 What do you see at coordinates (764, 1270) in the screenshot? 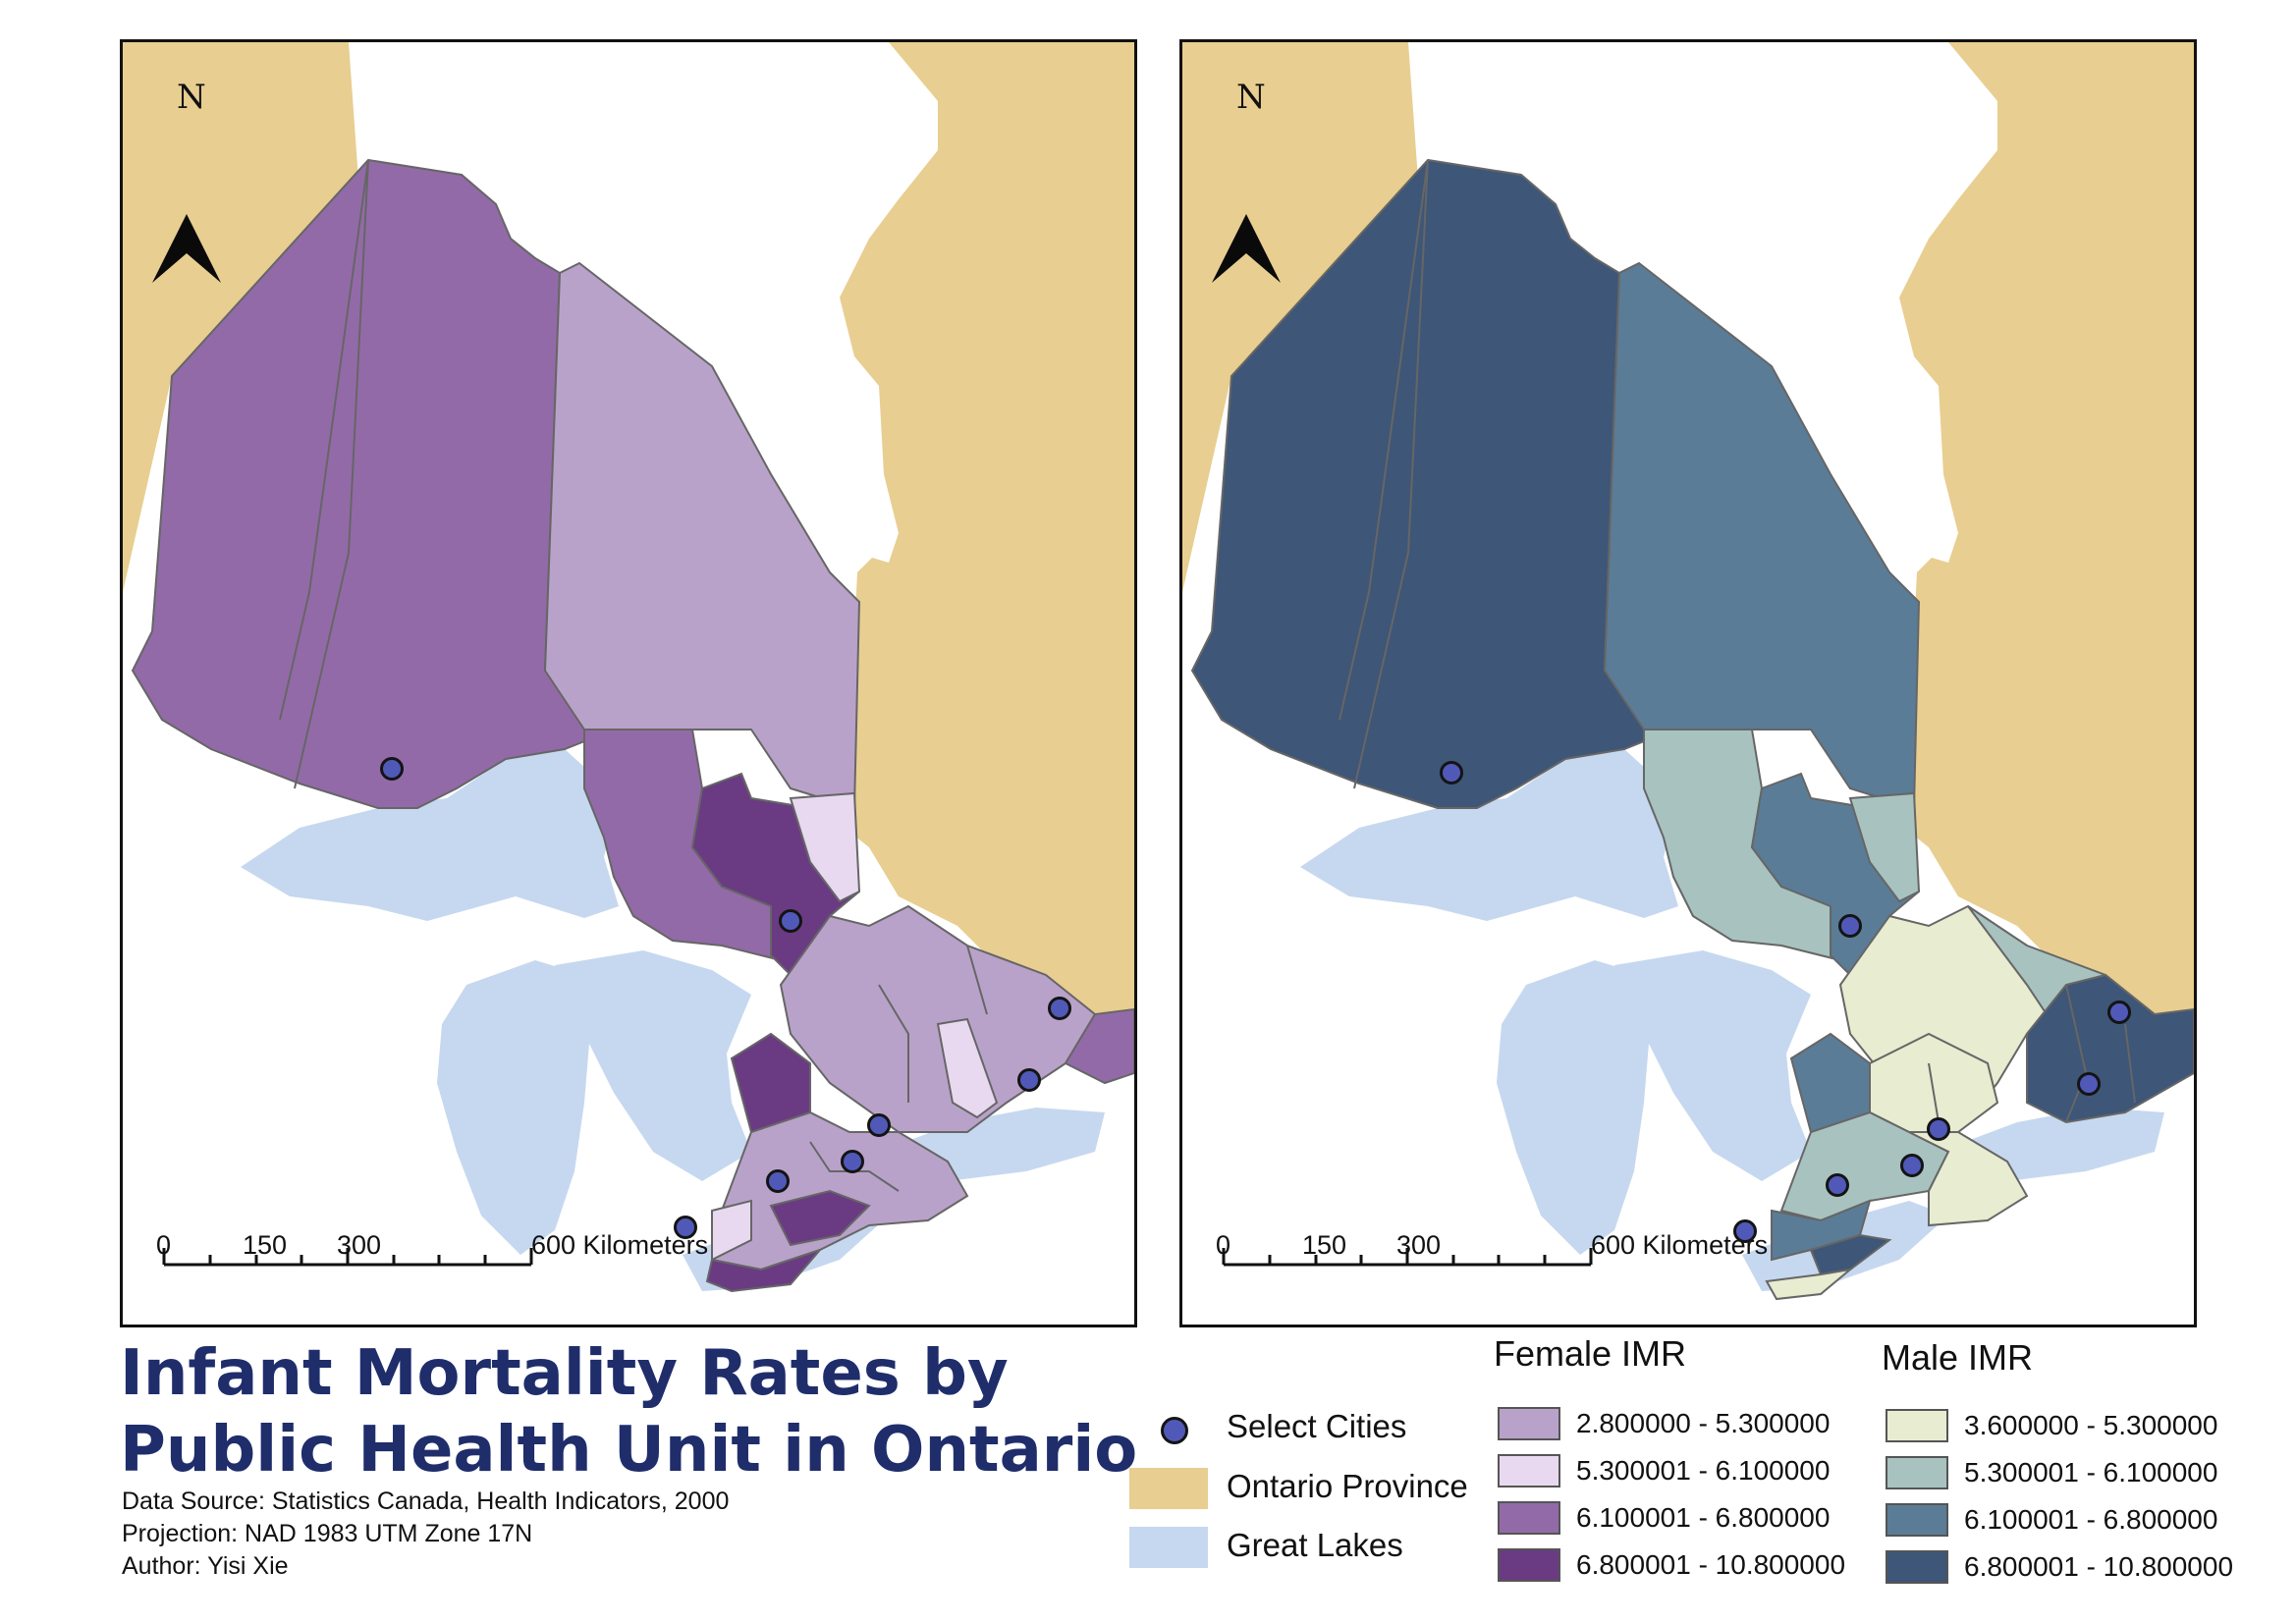
I see `unit-essex-kent` at bounding box center [764, 1270].